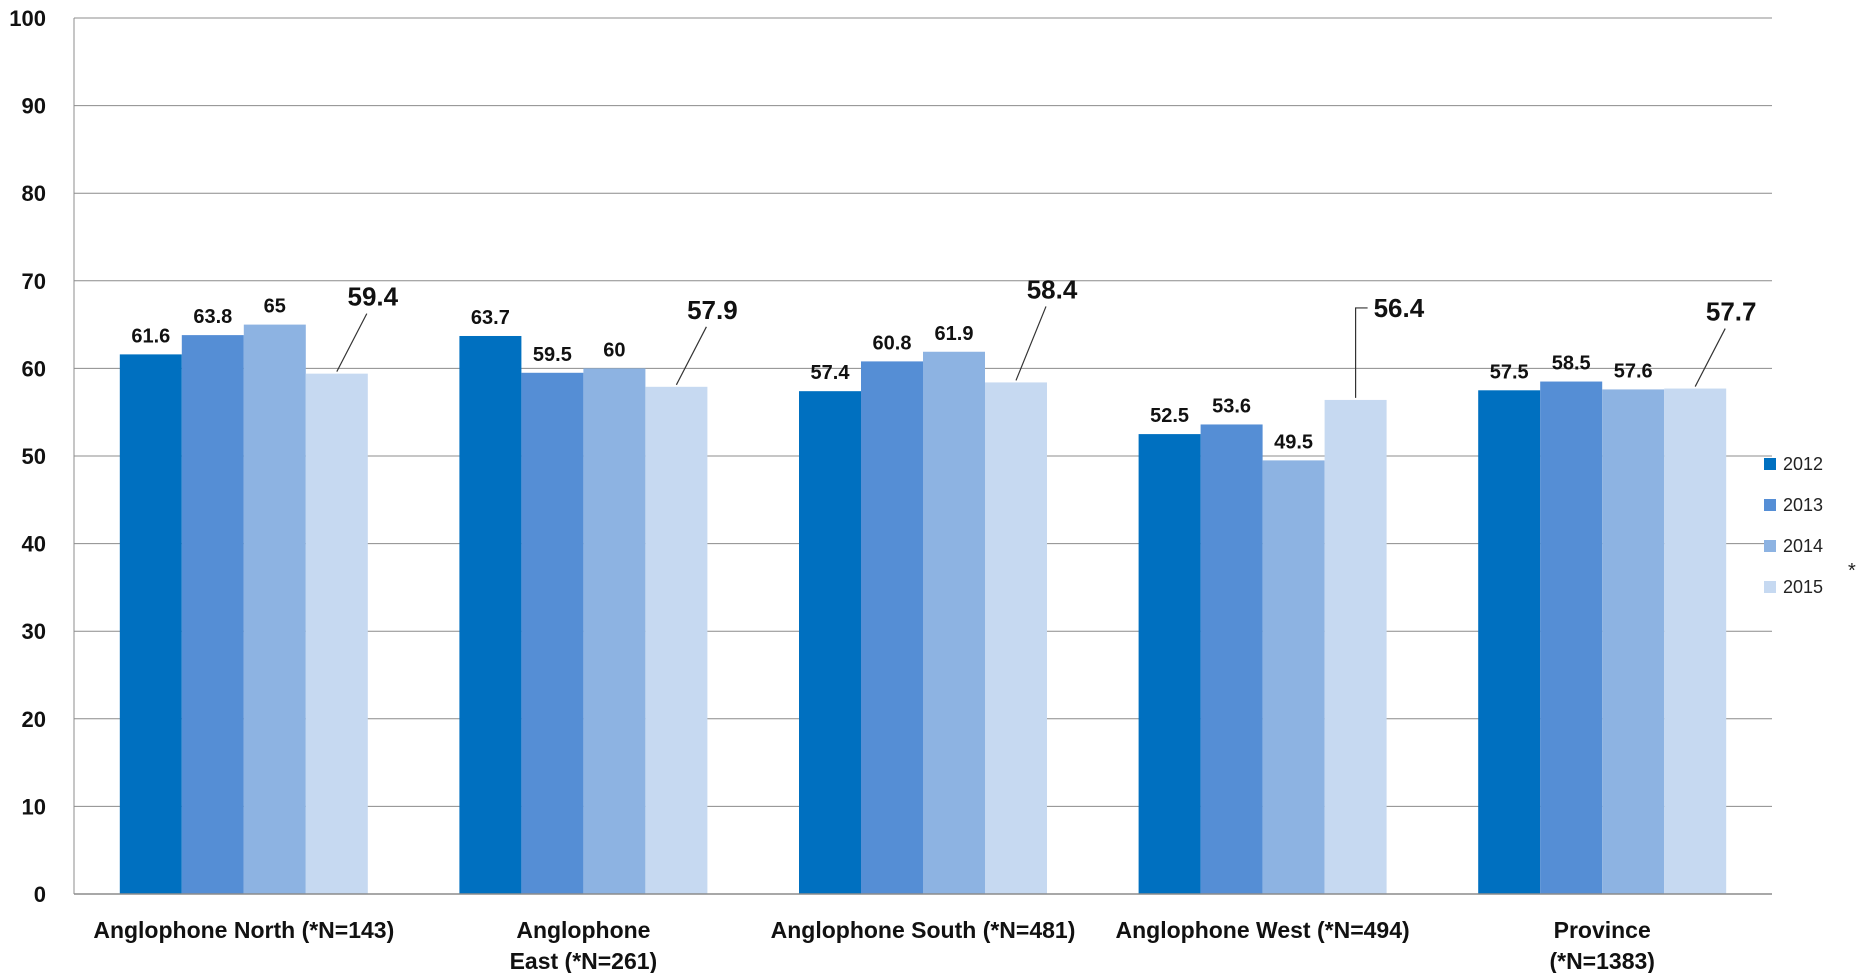 The width and height of the screenshot is (1864, 973). What do you see at coordinates (490, 318) in the screenshot?
I see `data-label: 63.7` at bounding box center [490, 318].